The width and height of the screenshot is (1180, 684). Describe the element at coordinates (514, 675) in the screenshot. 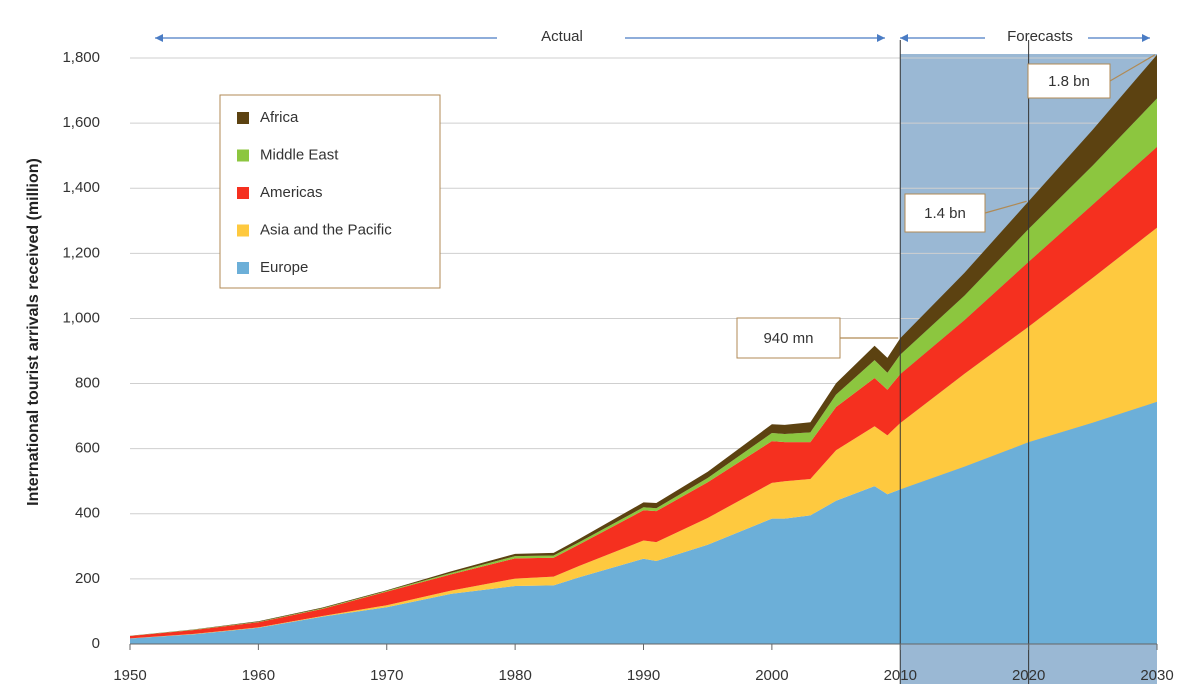

I see `x-tick-label: 1980` at that location.